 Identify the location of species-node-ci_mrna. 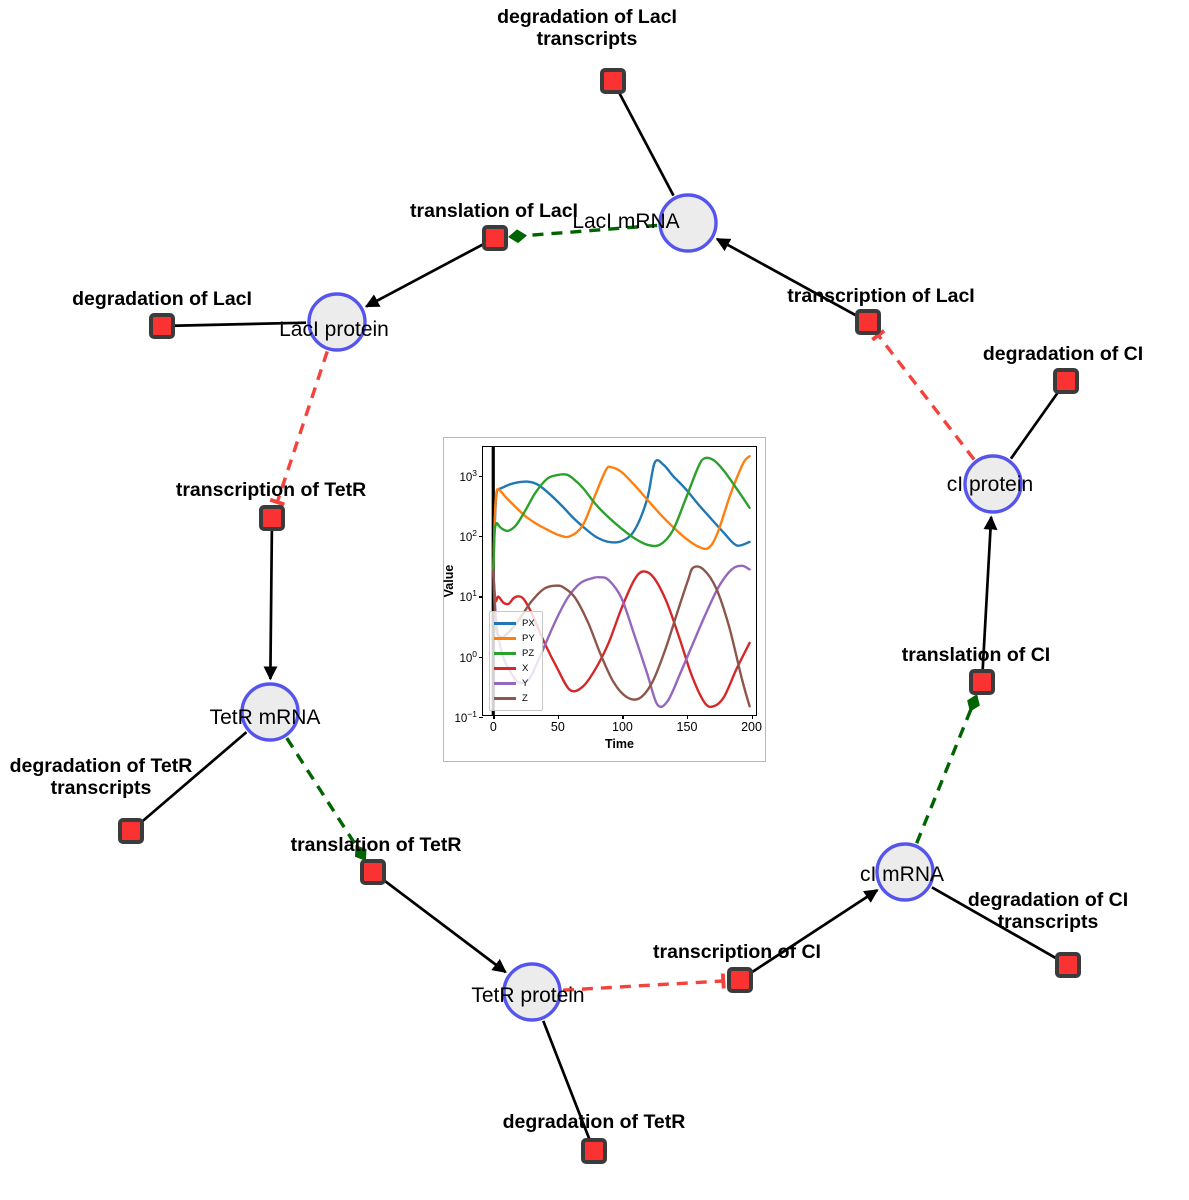
(905, 872).